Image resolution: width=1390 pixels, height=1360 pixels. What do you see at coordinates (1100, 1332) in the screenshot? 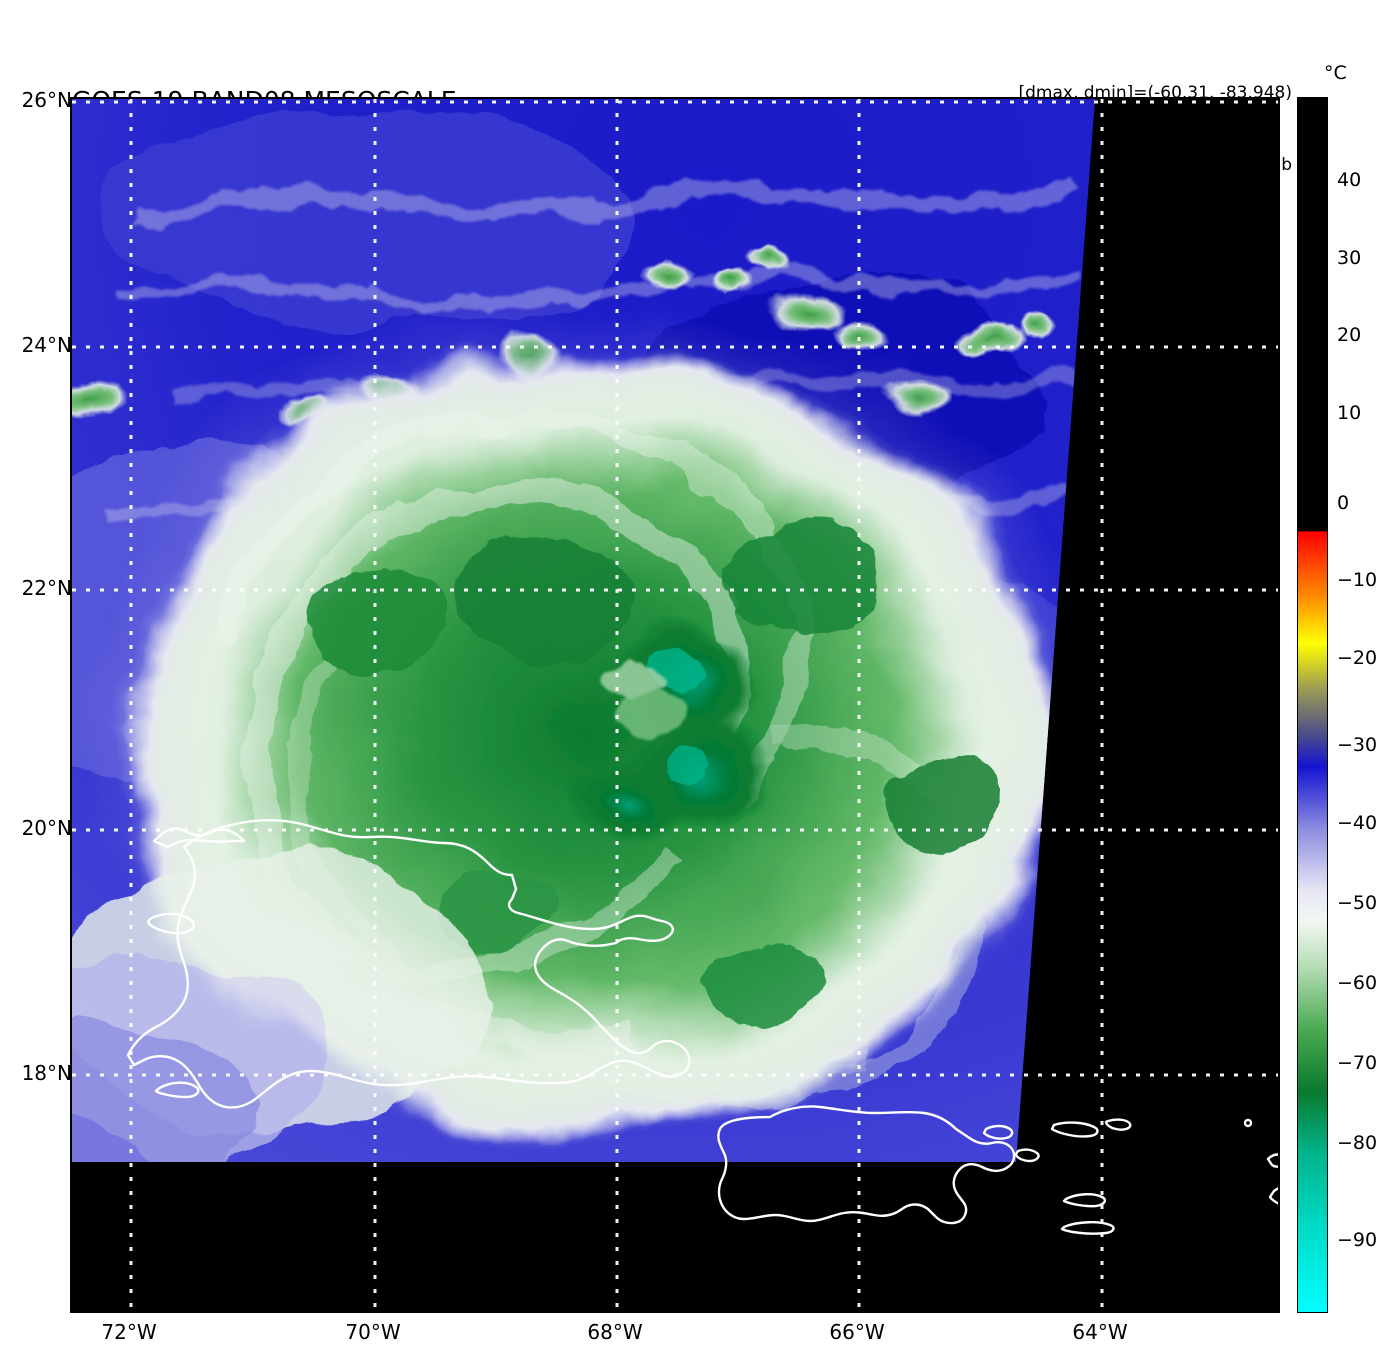
I see `lon-tick-64W: 64°W` at bounding box center [1100, 1332].